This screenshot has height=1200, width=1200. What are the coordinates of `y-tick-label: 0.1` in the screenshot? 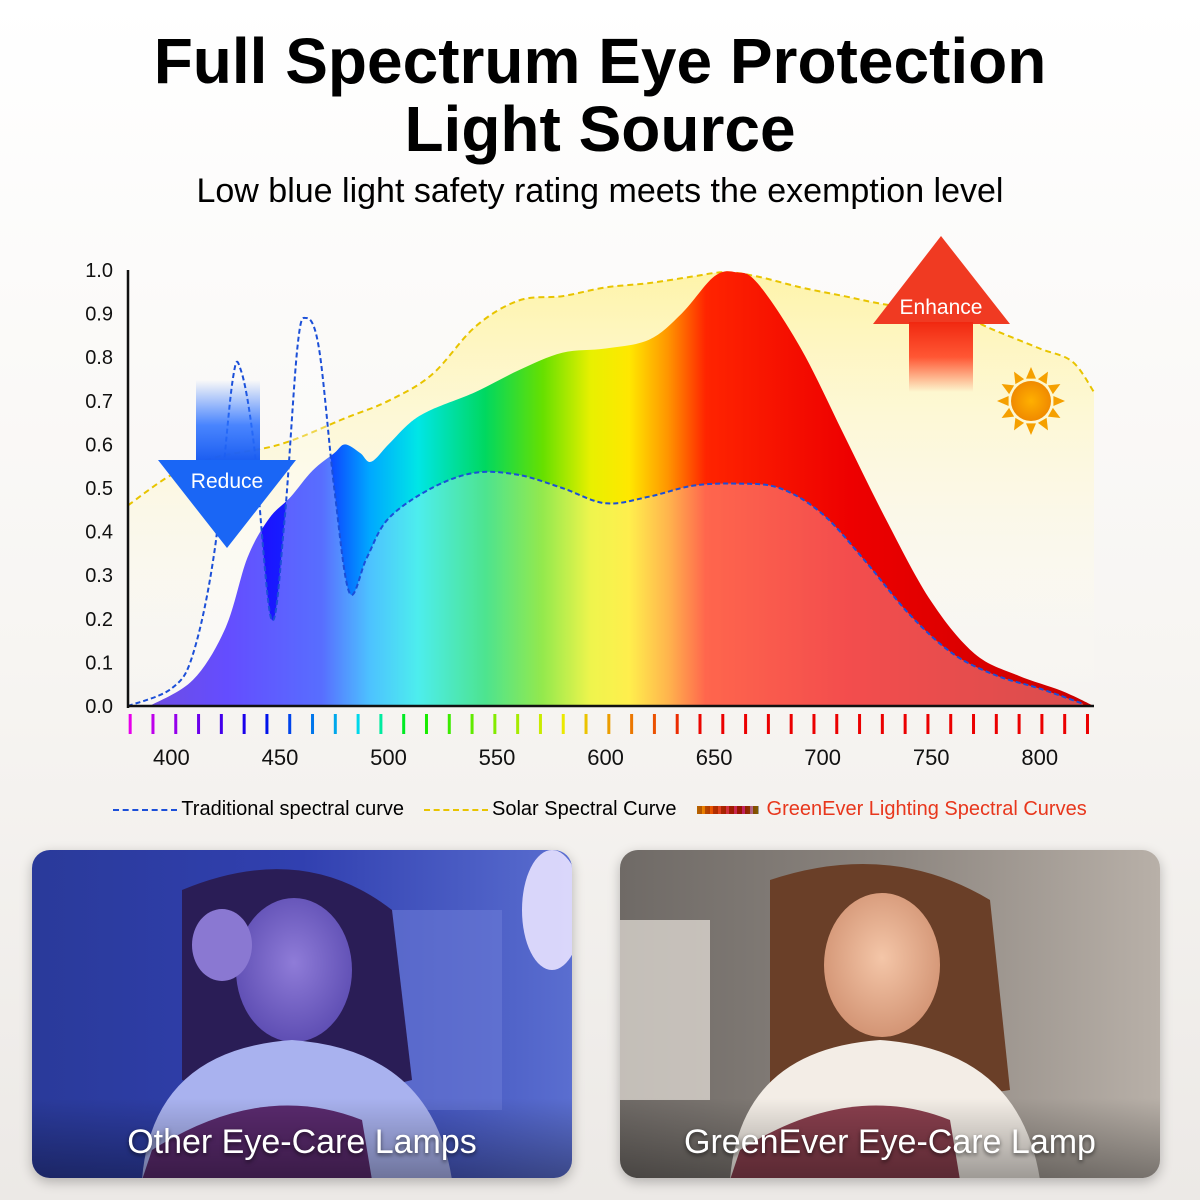 It's located at (99, 663).